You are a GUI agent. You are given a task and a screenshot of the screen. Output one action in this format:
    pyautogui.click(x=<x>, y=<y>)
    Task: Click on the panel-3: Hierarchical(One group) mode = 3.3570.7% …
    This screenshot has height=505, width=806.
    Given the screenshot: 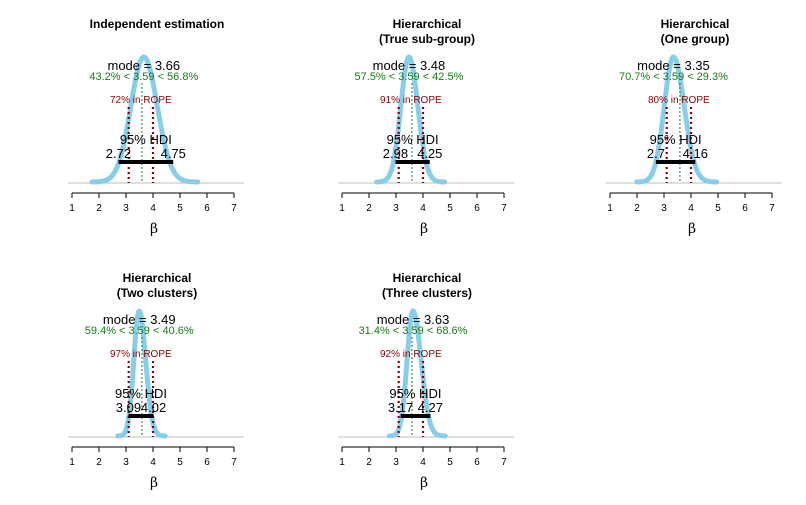 What is the action you would take?
    pyautogui.click(x=694, y=127)
    